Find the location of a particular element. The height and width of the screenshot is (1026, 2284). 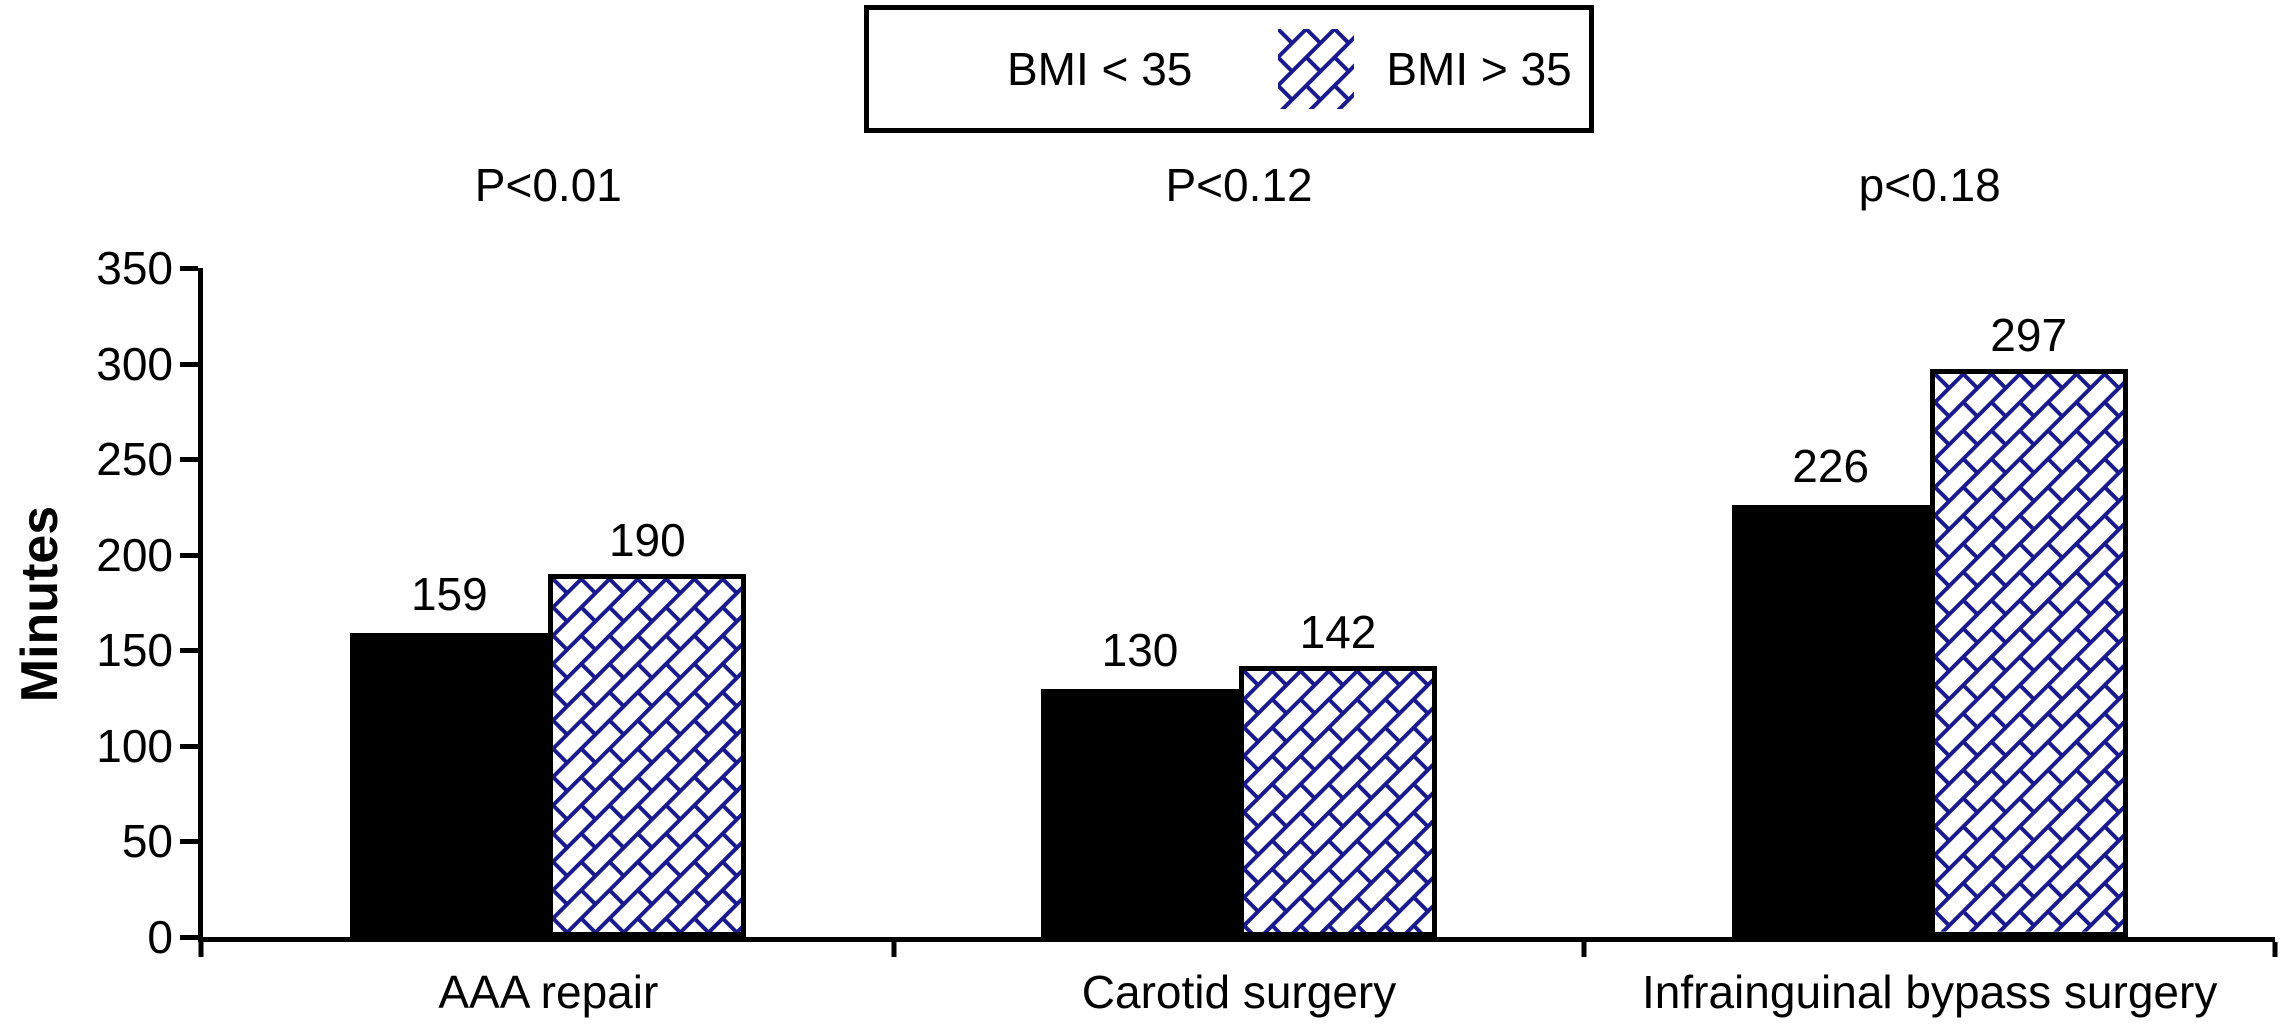

bar-bmi-over-35: 297 is located at coordinates (2028, 624).